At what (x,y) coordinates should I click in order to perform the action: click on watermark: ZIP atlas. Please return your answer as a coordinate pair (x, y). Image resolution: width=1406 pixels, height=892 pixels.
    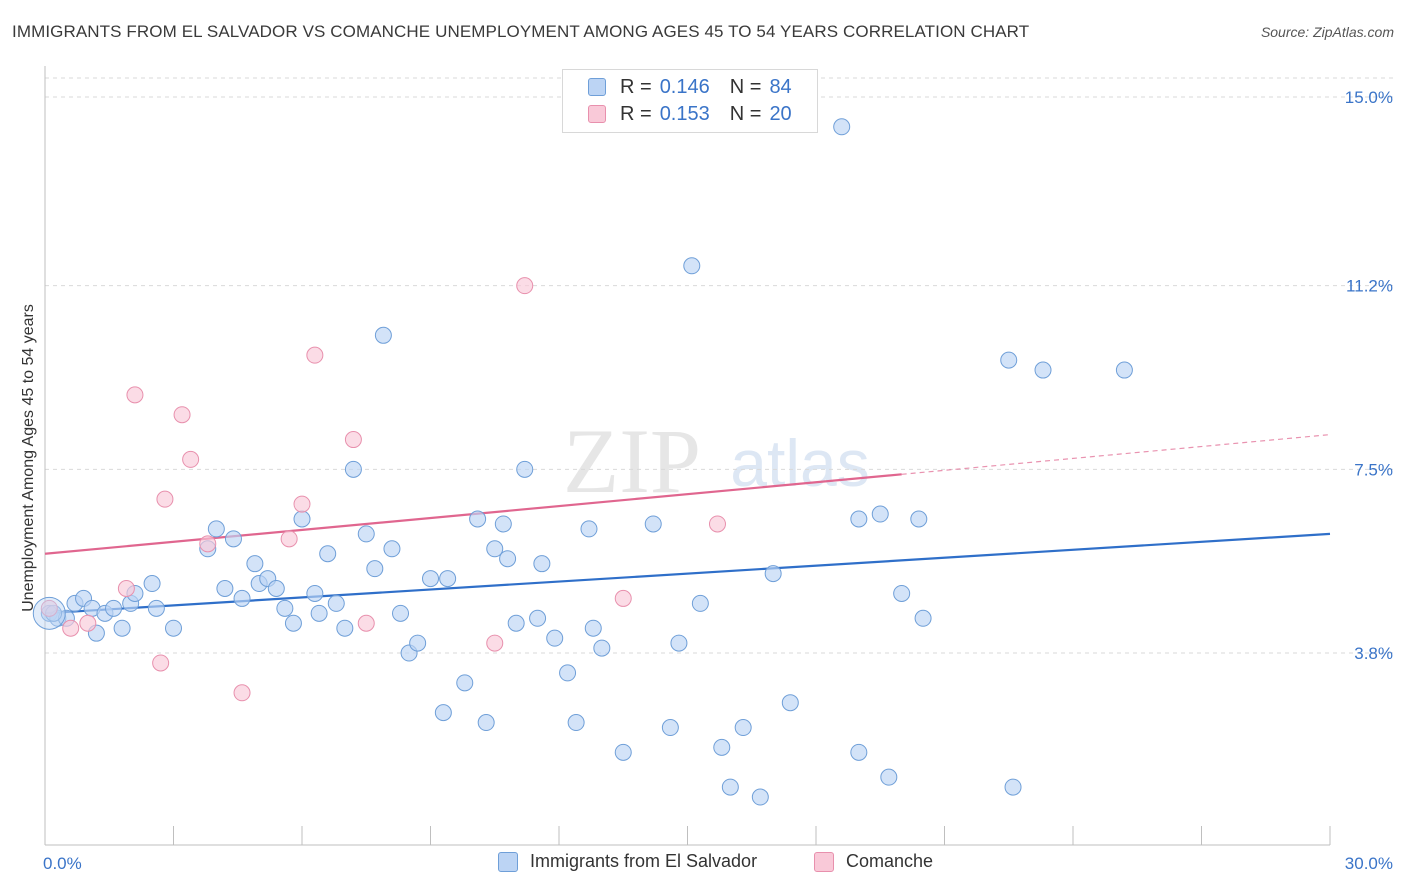
    Looking at the image, I should click on (716, 461).